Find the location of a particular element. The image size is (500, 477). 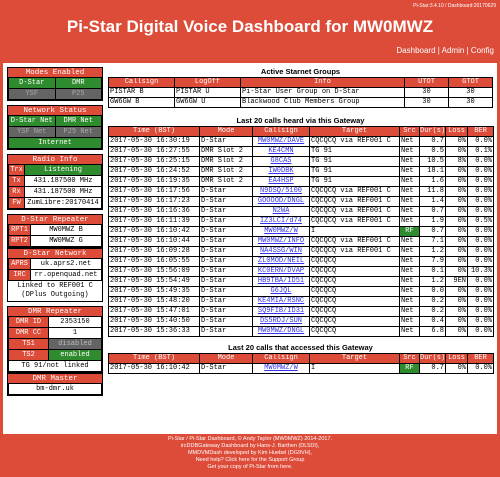

nav-config-link: Config is located at coordinates (482, 50).